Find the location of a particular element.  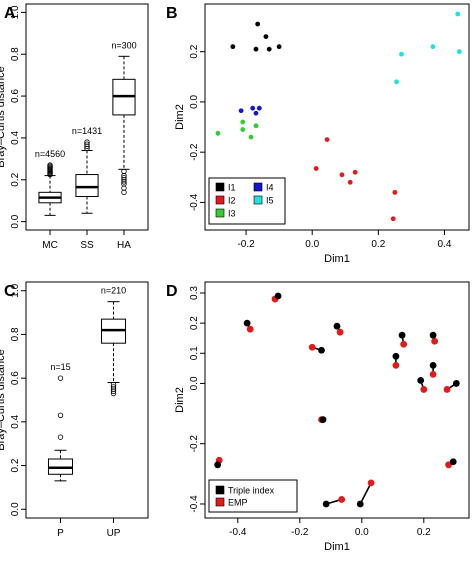

plot-frame-C is located at coordinates (87, 400).